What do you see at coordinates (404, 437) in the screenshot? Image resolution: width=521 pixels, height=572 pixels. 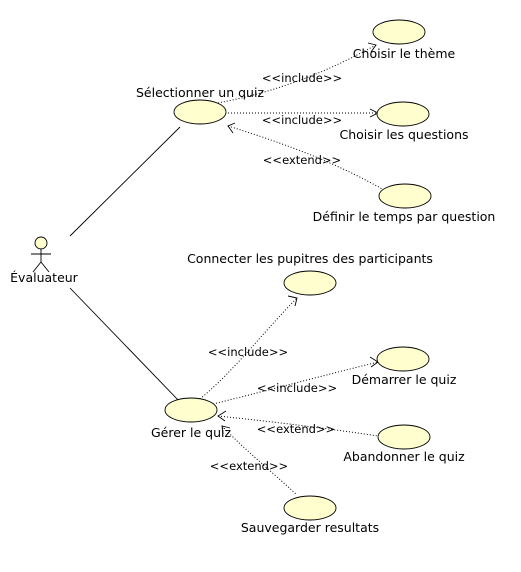 I see `use-case-abandonner-quiz` at bounding box center [404, 437].